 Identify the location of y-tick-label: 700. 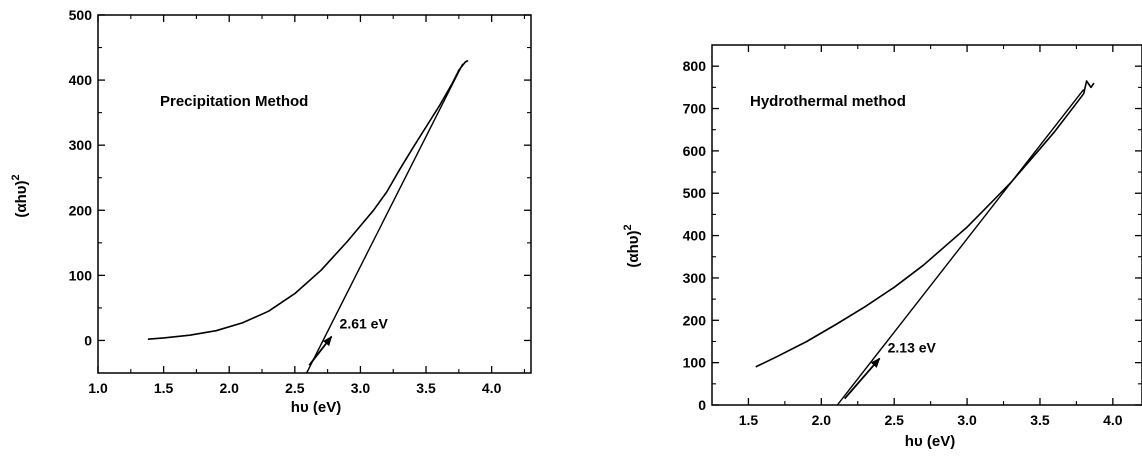
(695, 109).